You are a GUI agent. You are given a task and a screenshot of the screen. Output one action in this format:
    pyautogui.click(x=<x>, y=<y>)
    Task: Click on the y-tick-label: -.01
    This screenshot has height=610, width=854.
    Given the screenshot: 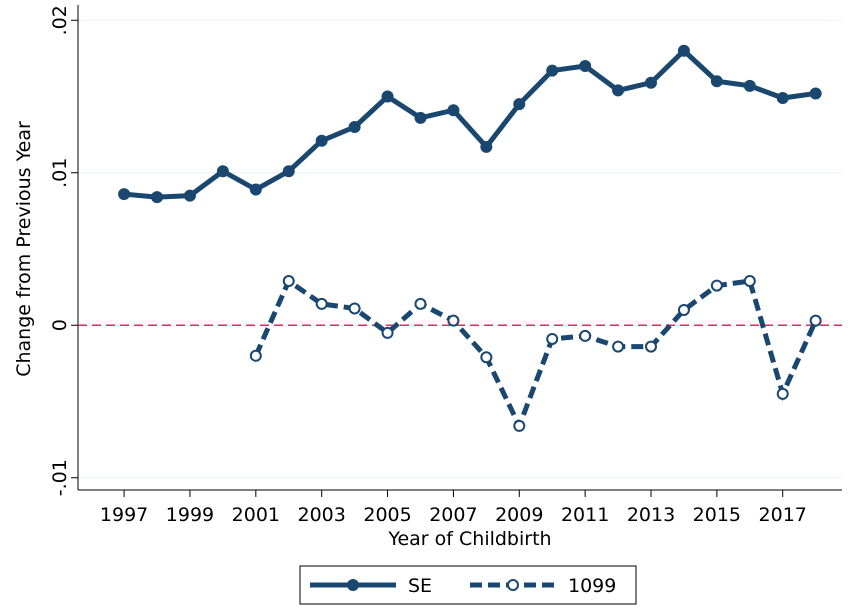 What is the action you would take?
    pyautogui.click(x=60, y=477)
    